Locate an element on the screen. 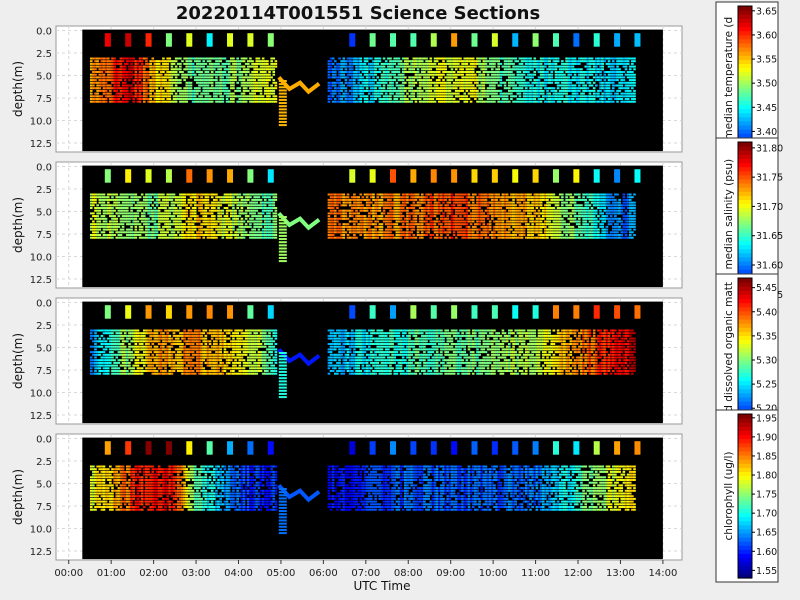  y-tick-label: 7.5 is located at coordinates (44, 99).